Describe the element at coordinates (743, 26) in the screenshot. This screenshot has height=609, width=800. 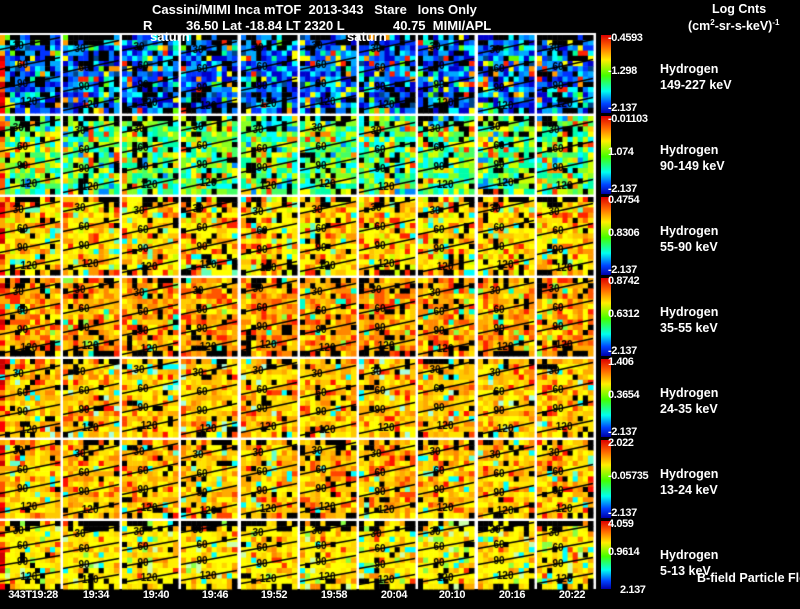
I see `units-rest: -sr-s-keV)` at that location.